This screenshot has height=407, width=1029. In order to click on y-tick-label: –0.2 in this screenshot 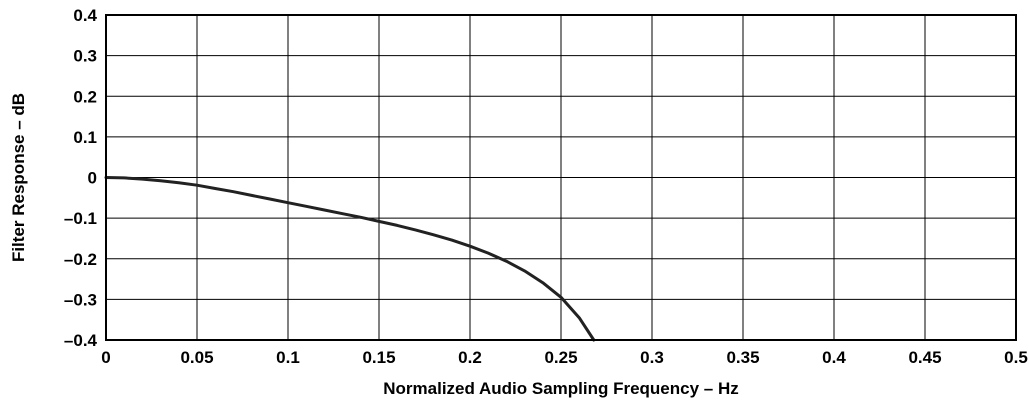, I will do `click(80, 259)`.